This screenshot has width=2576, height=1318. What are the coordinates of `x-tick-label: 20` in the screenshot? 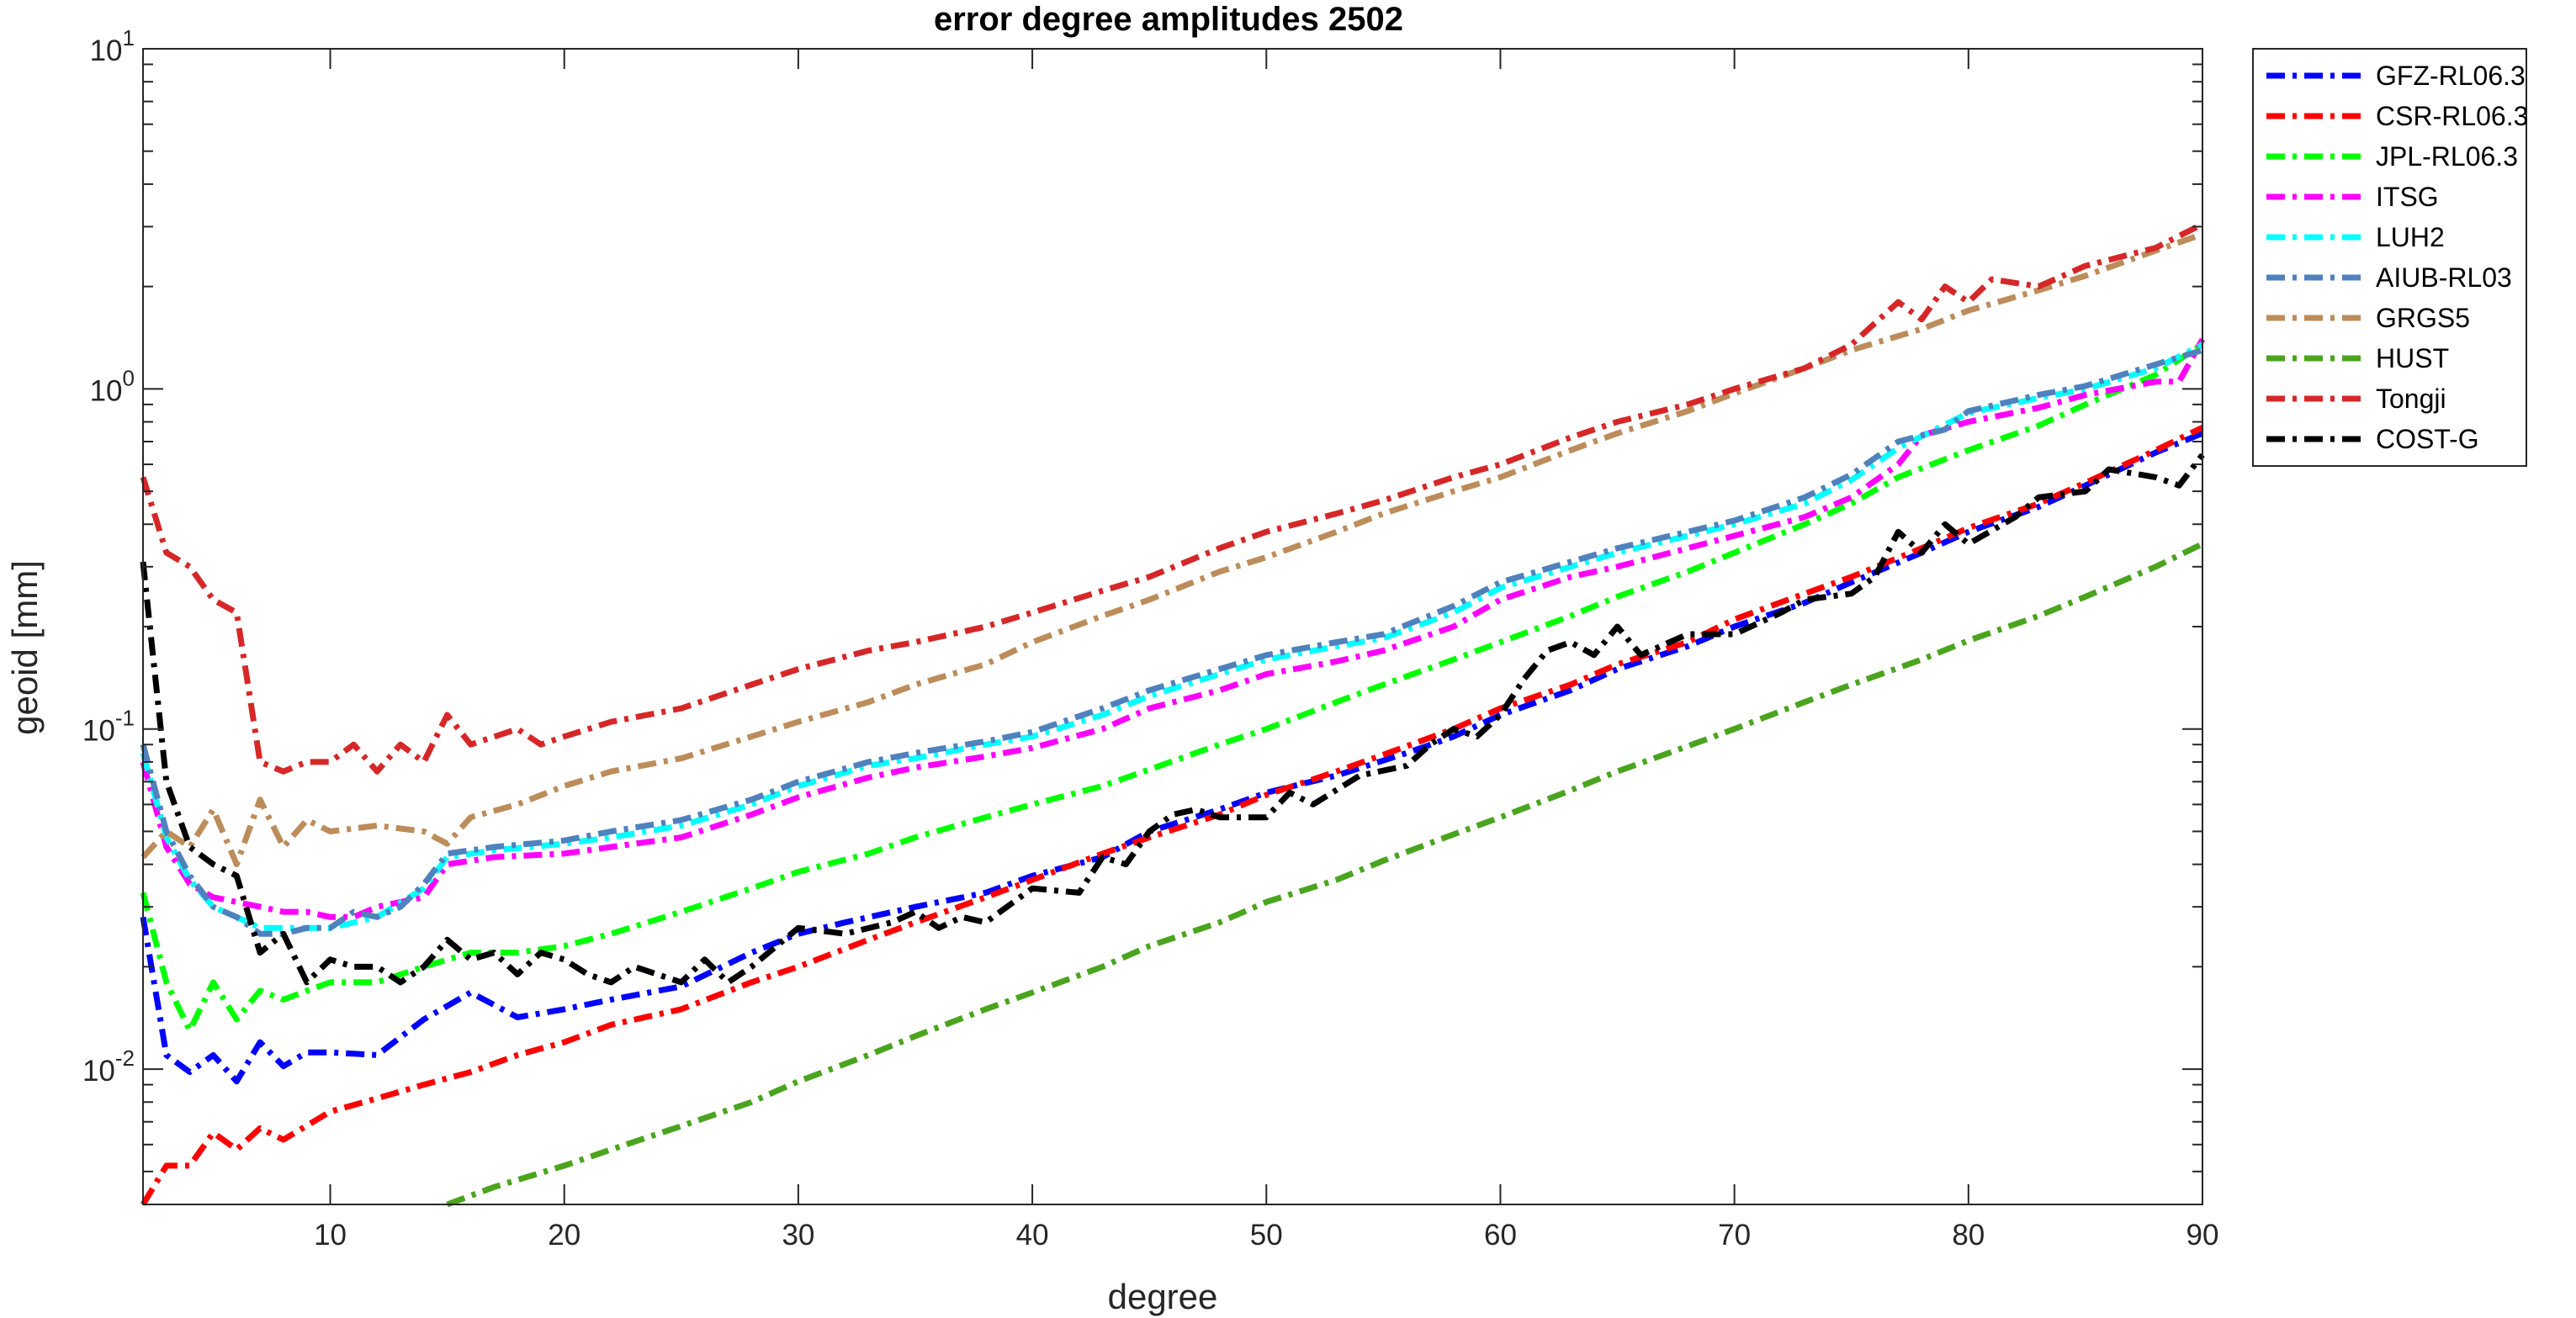 It's located at (564, 1235).